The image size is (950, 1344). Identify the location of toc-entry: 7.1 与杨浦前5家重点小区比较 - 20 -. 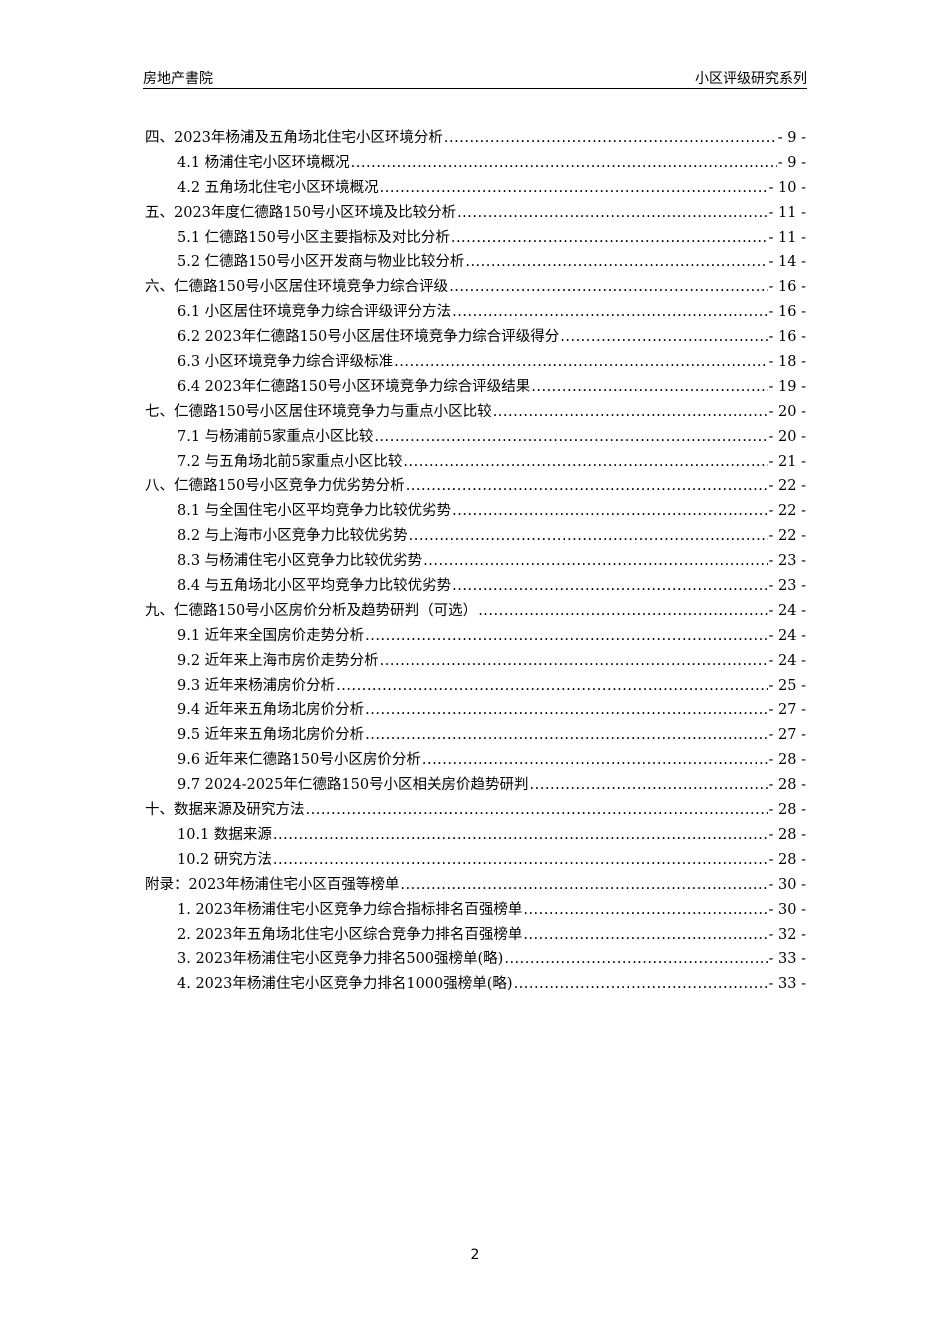
(475, 437).